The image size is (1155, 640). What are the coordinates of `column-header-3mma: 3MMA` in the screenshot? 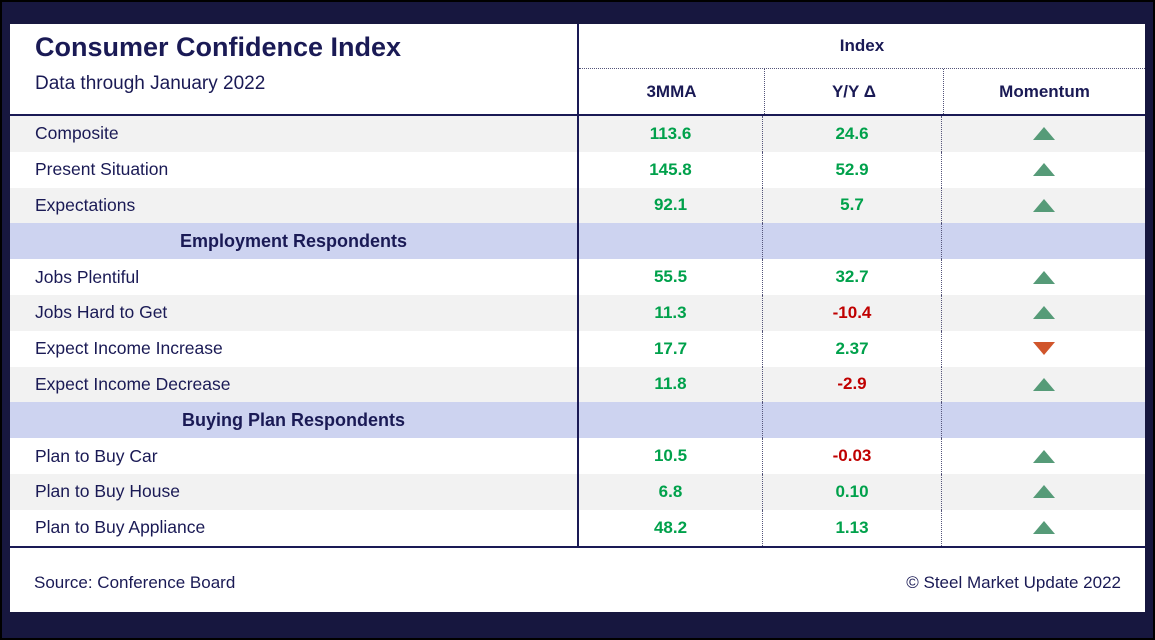 It's located at (671, 91).